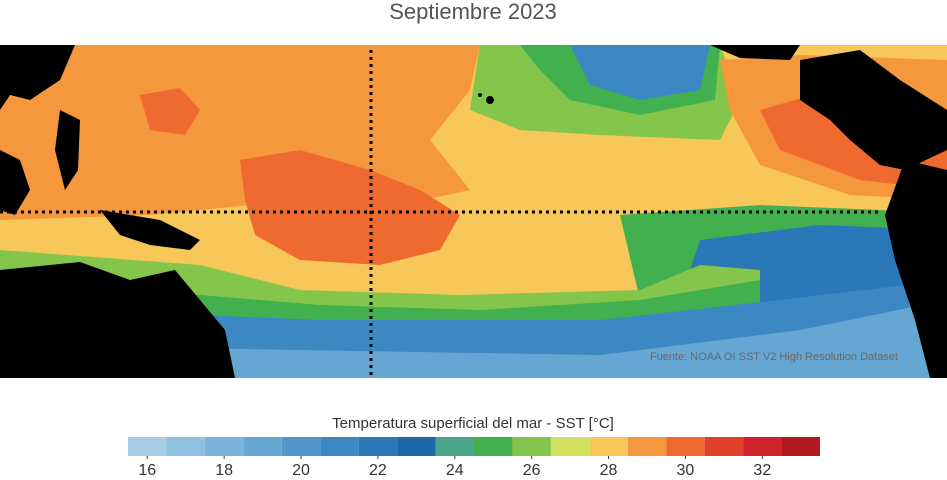 This screenshot has width=947, height=480. What do you see at coordinates (609, 470) in the screenshot?
I see `colorbar-tick-label: 28` at bounding box center [609, 470].